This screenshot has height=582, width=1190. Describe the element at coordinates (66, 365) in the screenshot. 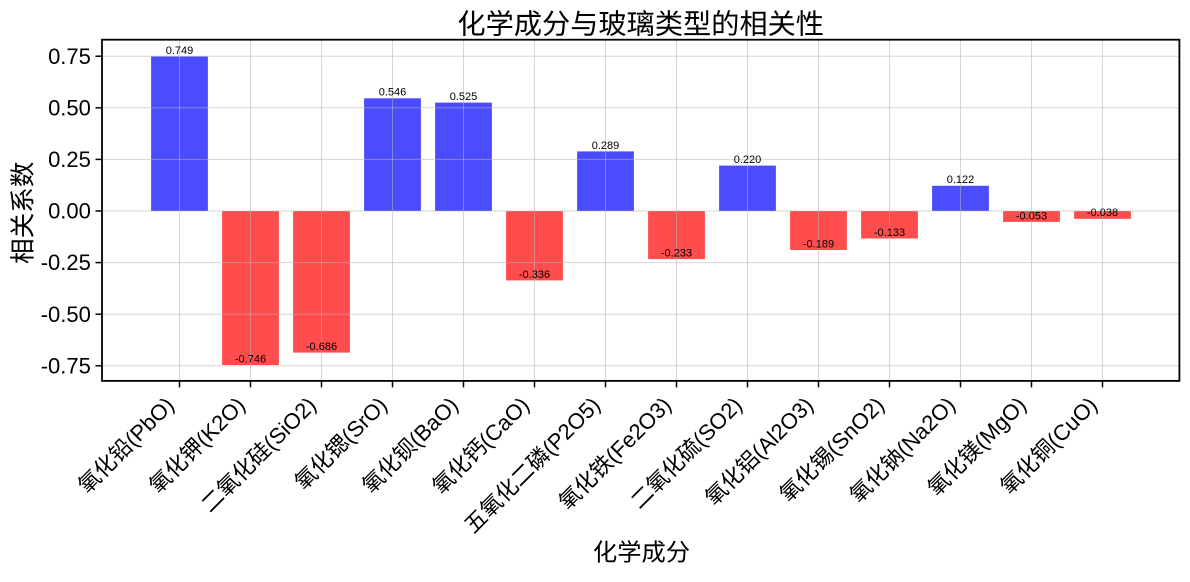

I see `svg-text: -0.75` at that location.